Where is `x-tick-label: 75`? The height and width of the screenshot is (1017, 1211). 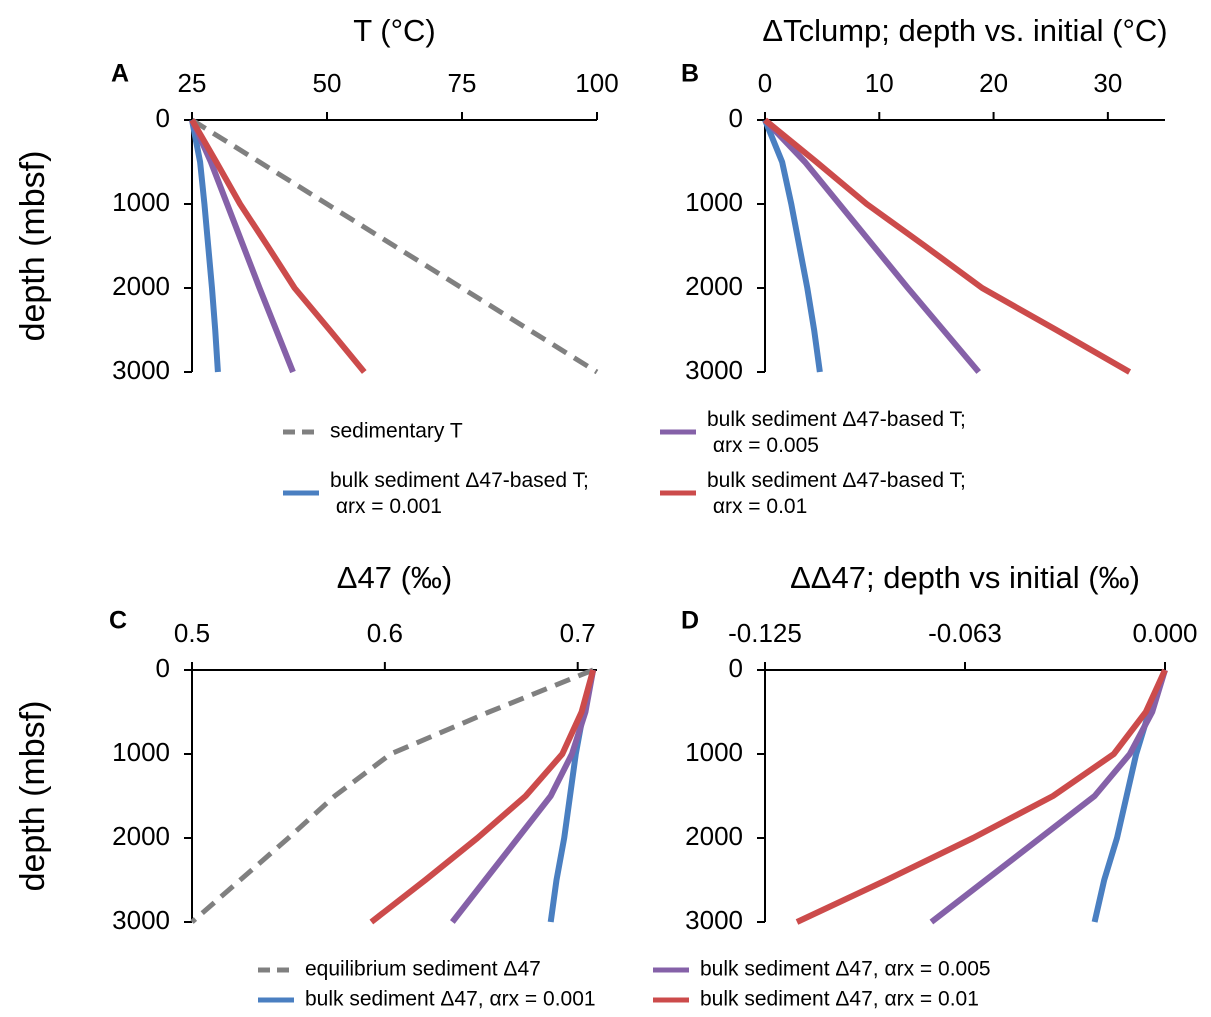
x-tick-label: 75 is located at coordinates (462, 83).